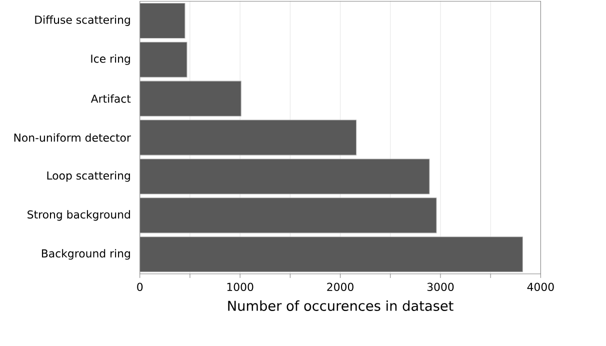 This screenshot has height=346, width=606. I want to click on y-tick-label: Ice ring, so click(110, 60).